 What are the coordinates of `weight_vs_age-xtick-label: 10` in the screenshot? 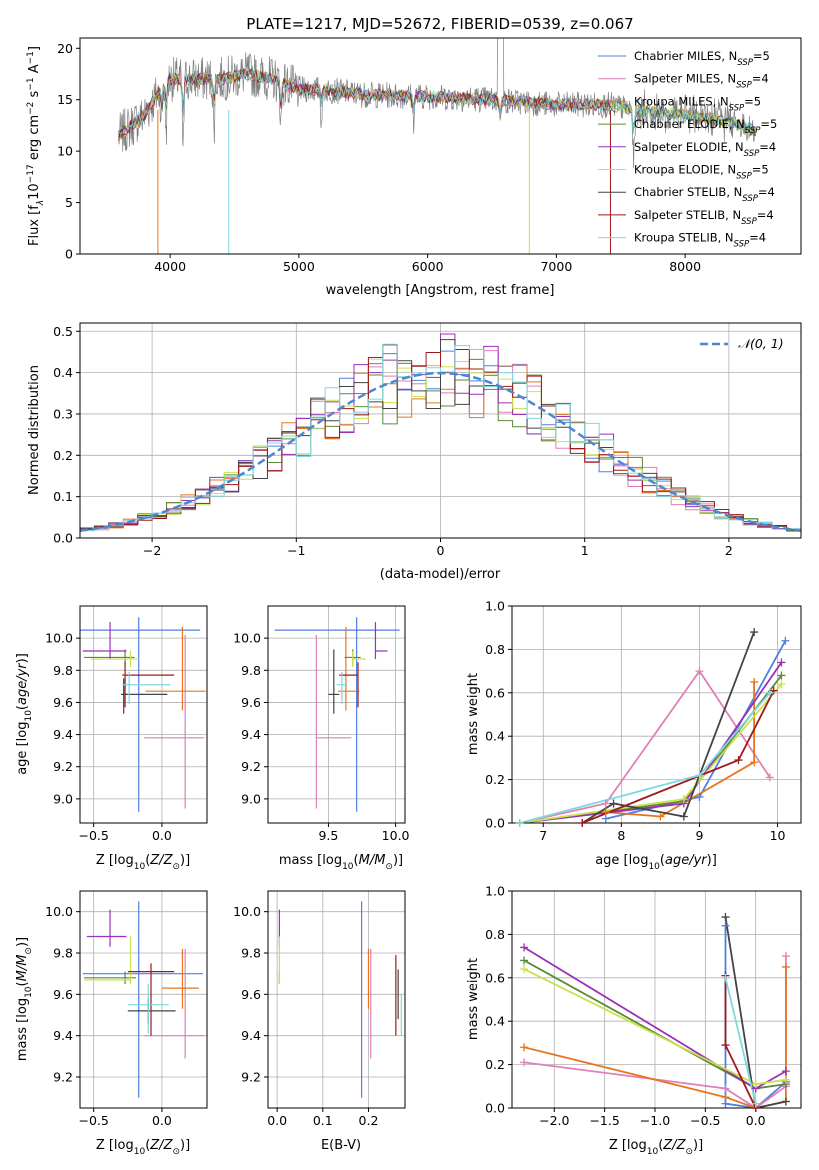 It's located at (778, 835).